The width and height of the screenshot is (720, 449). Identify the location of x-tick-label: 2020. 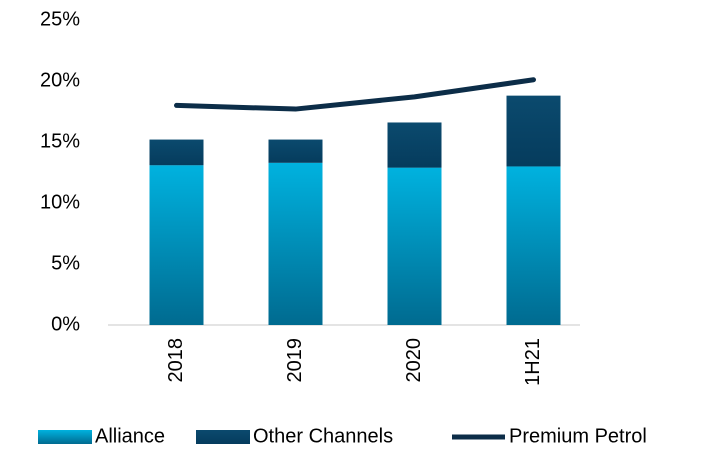
(414, 360).